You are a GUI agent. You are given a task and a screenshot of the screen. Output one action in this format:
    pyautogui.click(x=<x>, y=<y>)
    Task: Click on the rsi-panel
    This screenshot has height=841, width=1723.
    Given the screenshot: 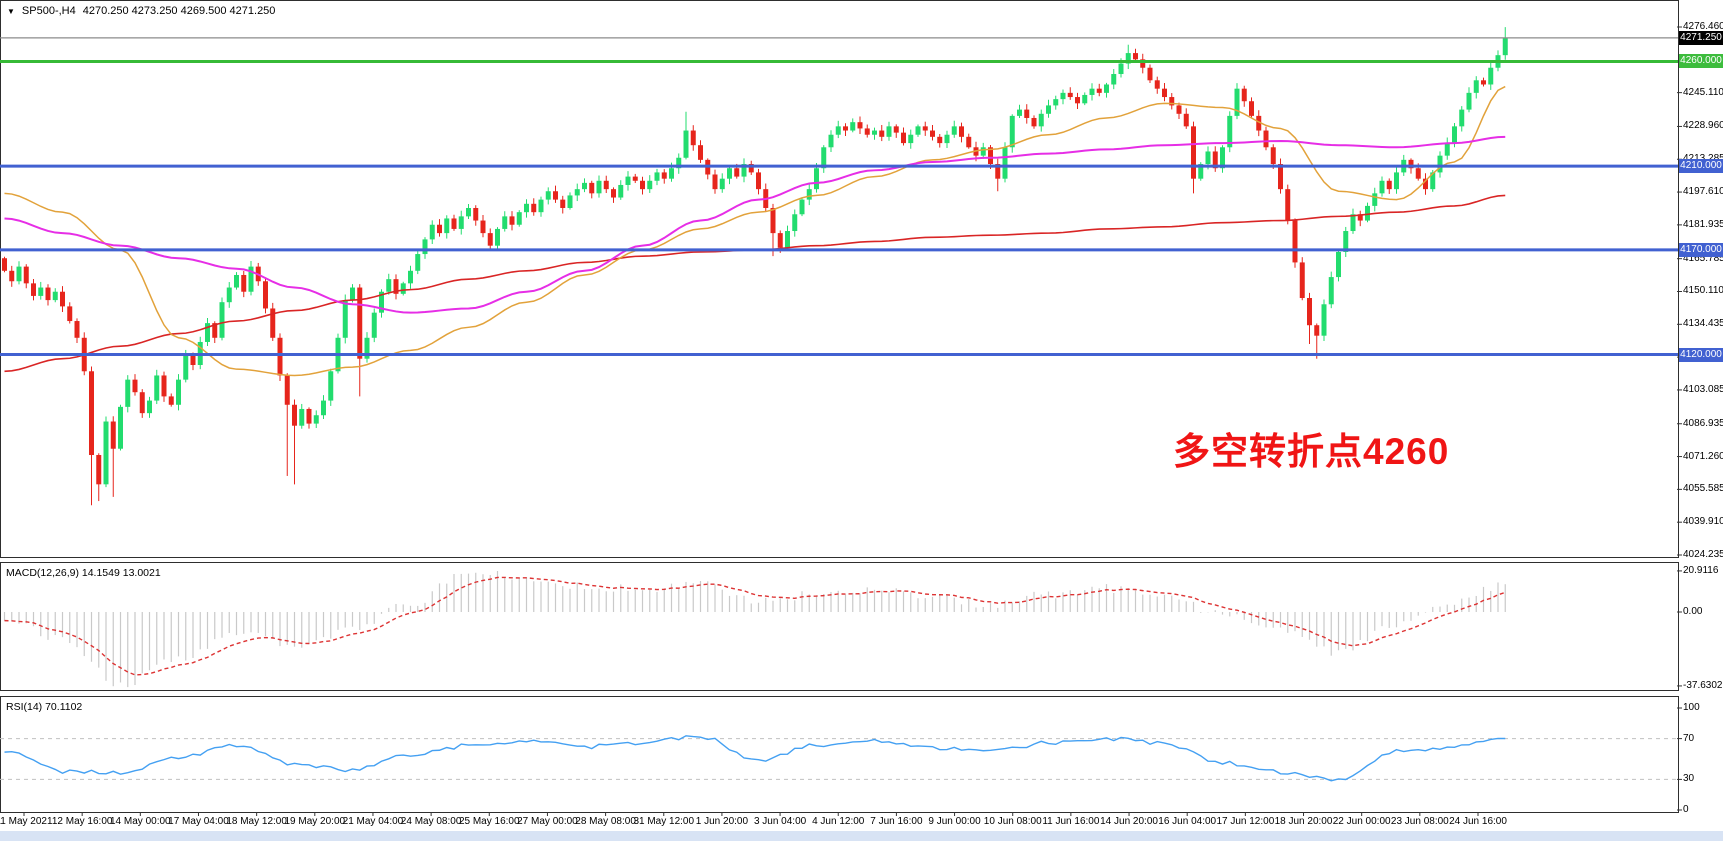 What is the action you would take?
    pyautogui.click(x=839, y=754)
    